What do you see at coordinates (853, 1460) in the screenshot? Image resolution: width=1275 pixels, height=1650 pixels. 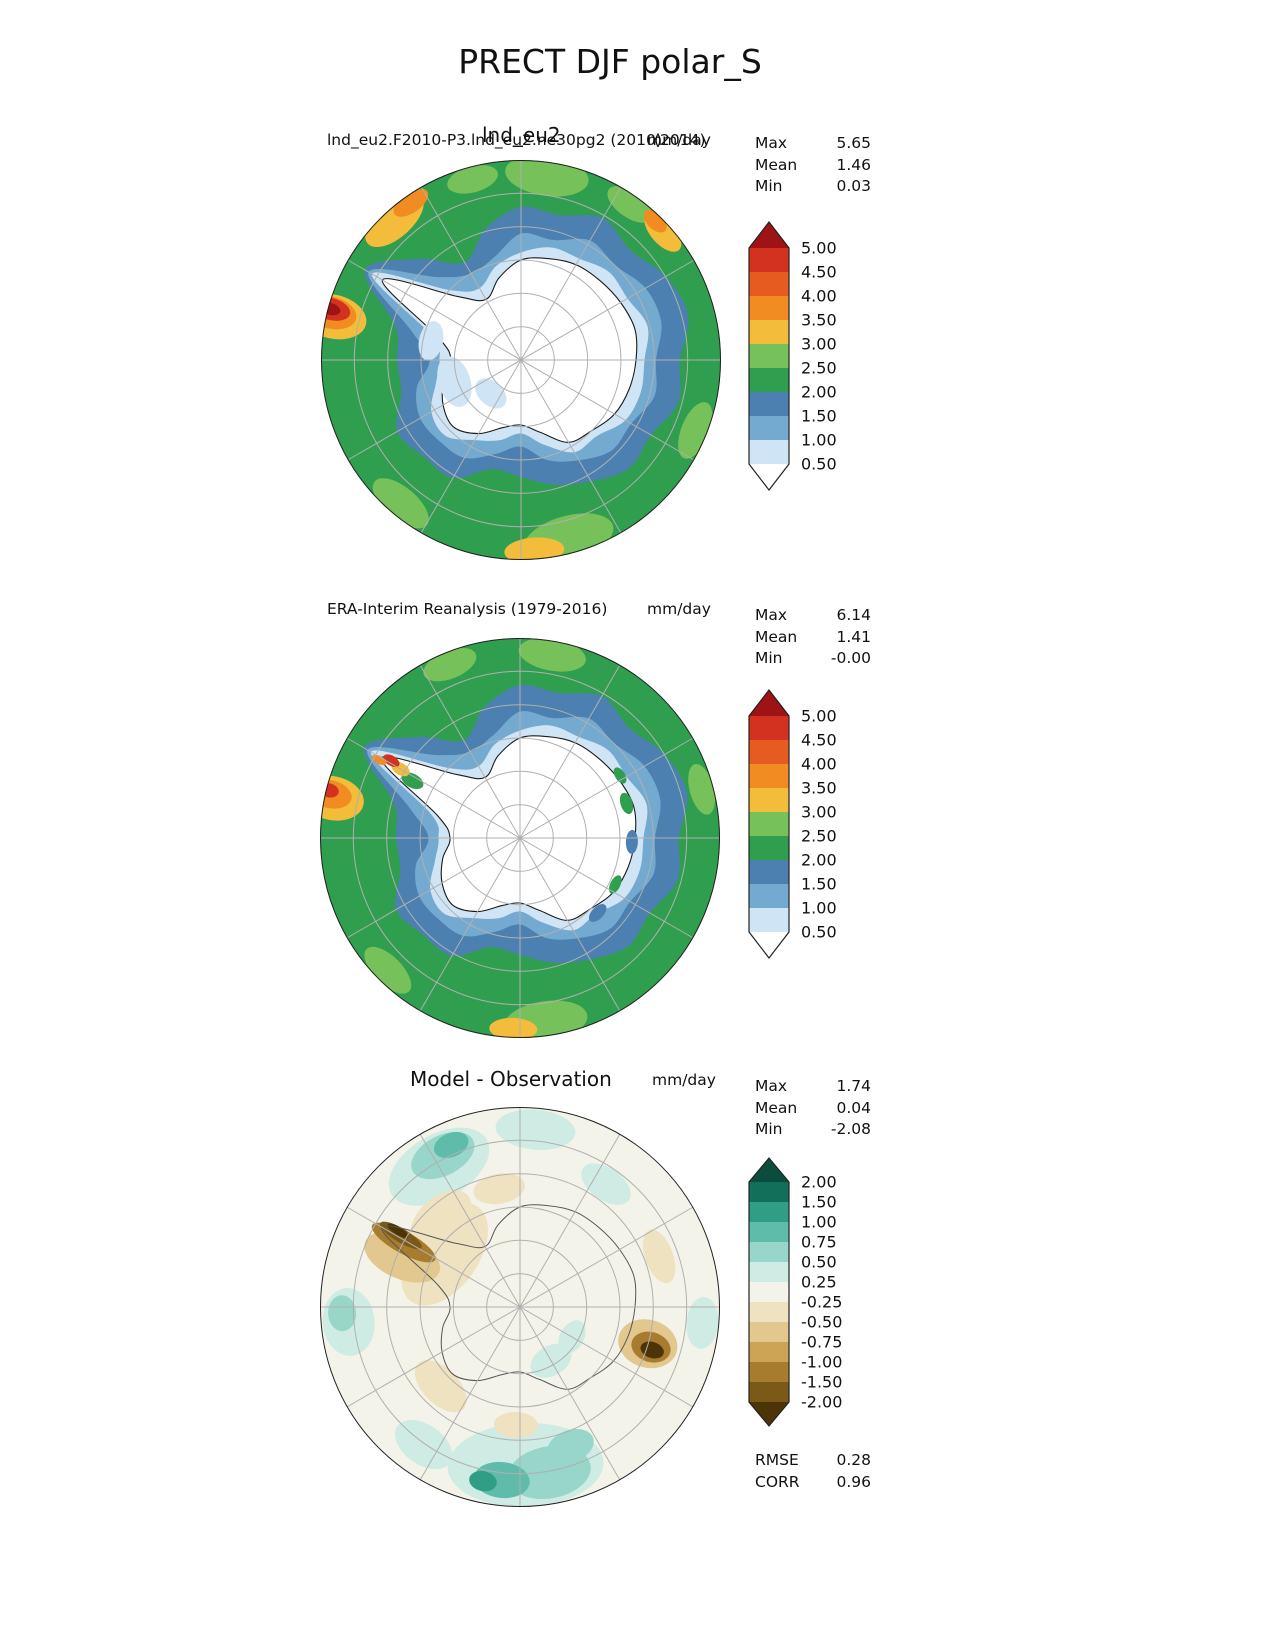 I see `metric-value-rmse: 0.28` at bounding box center [853, 1460].